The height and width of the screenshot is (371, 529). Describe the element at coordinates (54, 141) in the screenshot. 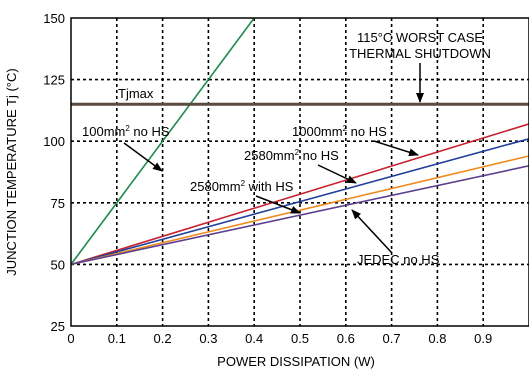

I see `y-tick-label: 100` at that location.